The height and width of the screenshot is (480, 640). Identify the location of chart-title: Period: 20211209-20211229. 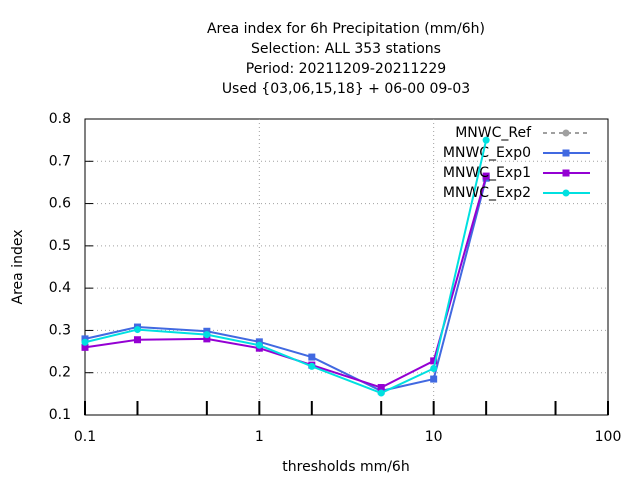
(346, 69).